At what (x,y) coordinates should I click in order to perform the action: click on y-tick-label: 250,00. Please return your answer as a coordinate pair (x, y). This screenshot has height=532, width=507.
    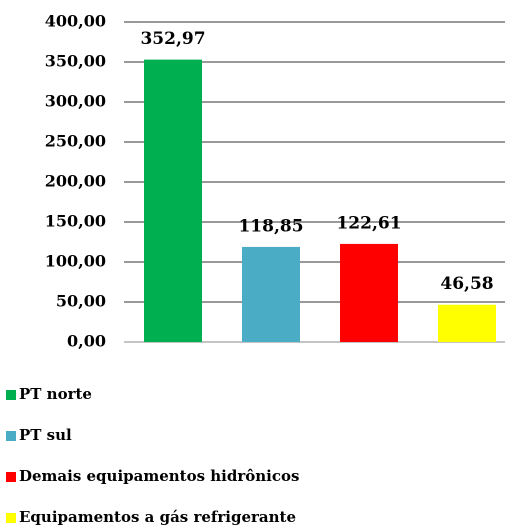
    Looking at the image, I should click on (75, 141).